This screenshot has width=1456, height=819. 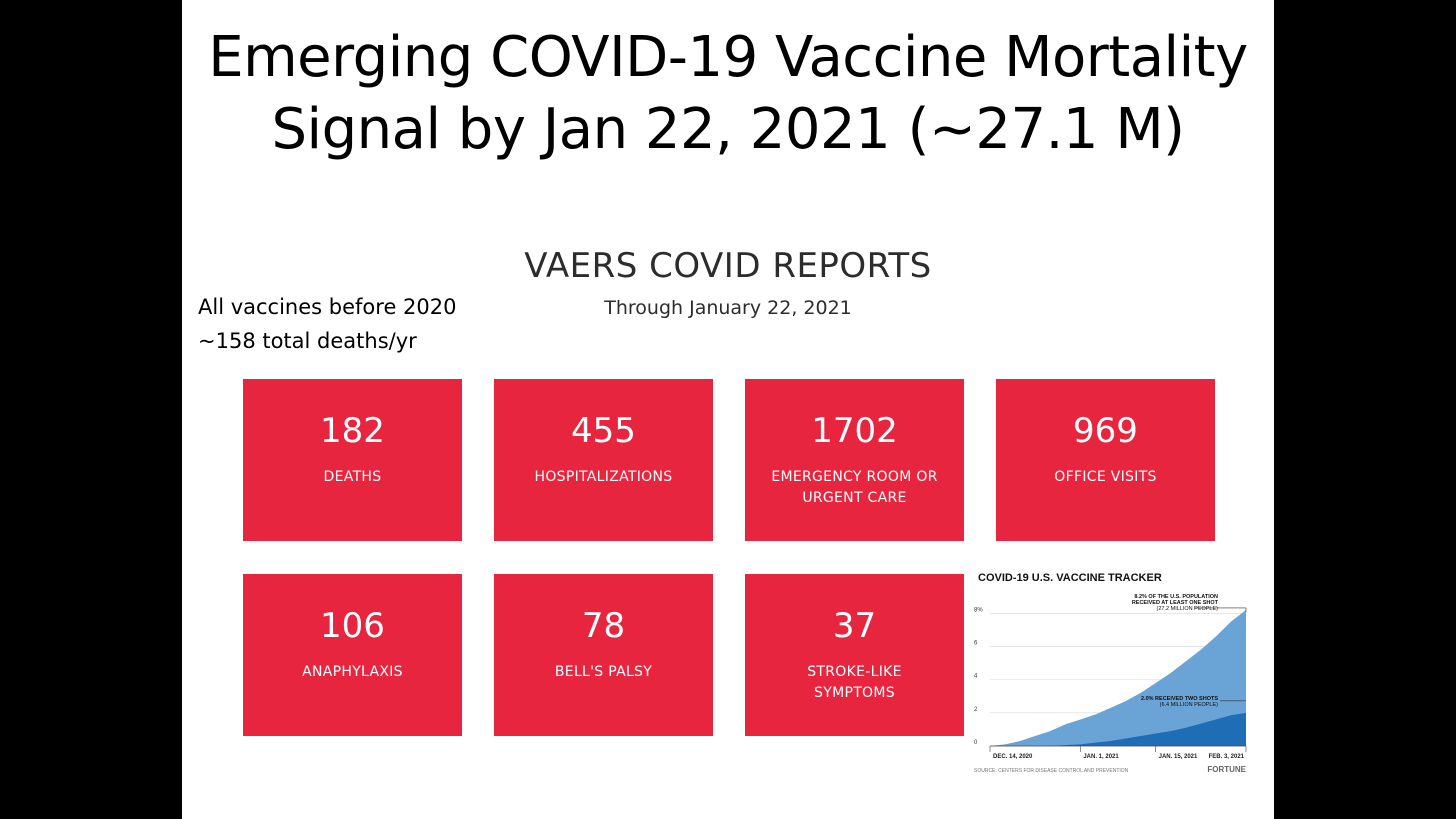 I want to click on slide-title-line2: Signal by Jan 22, 2021 (~27.1 M), so click(x=728, y=129).